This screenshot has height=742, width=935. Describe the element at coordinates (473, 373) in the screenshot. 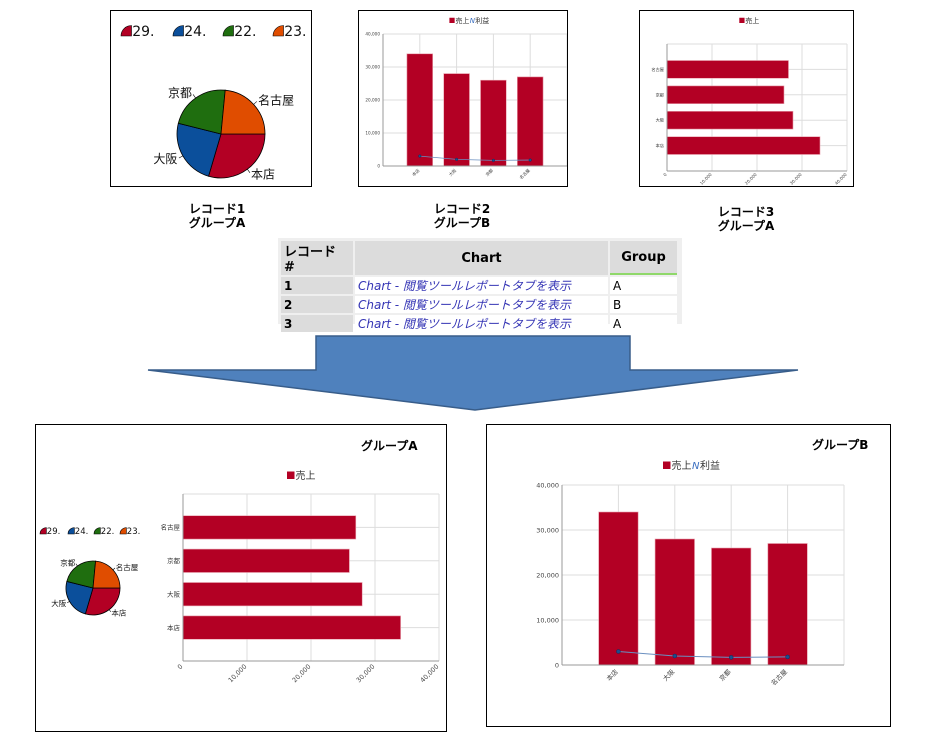

I see `arrow-shape` at that location.